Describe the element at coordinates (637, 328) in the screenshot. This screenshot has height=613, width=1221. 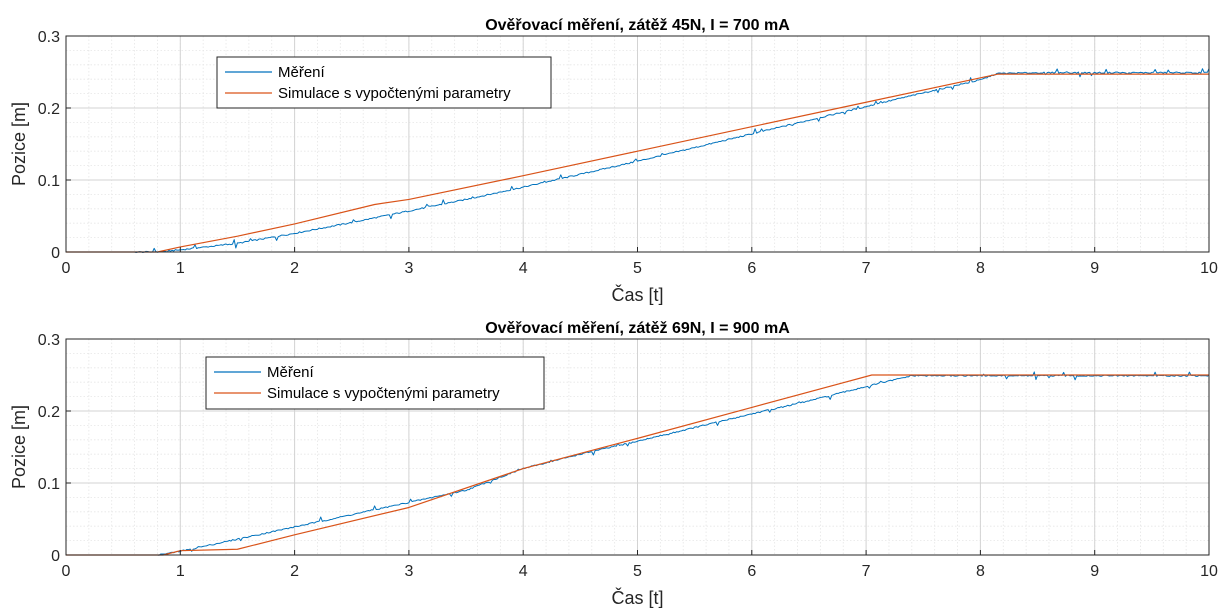
I see `chart-title: Ověřovací měření, zátěž 69N, I = 900 mA` at that location.